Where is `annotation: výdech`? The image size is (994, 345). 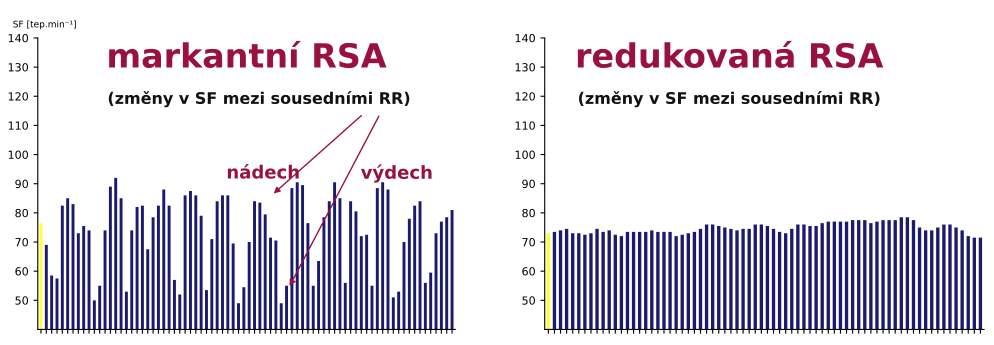 annotation: výdech is located at coordinates (396, 173).